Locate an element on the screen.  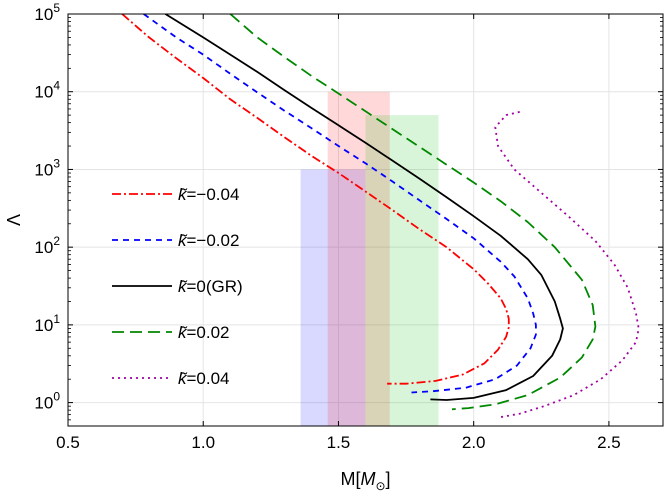
x-tick-label: 0.5 is located at coordinates (68, 442).